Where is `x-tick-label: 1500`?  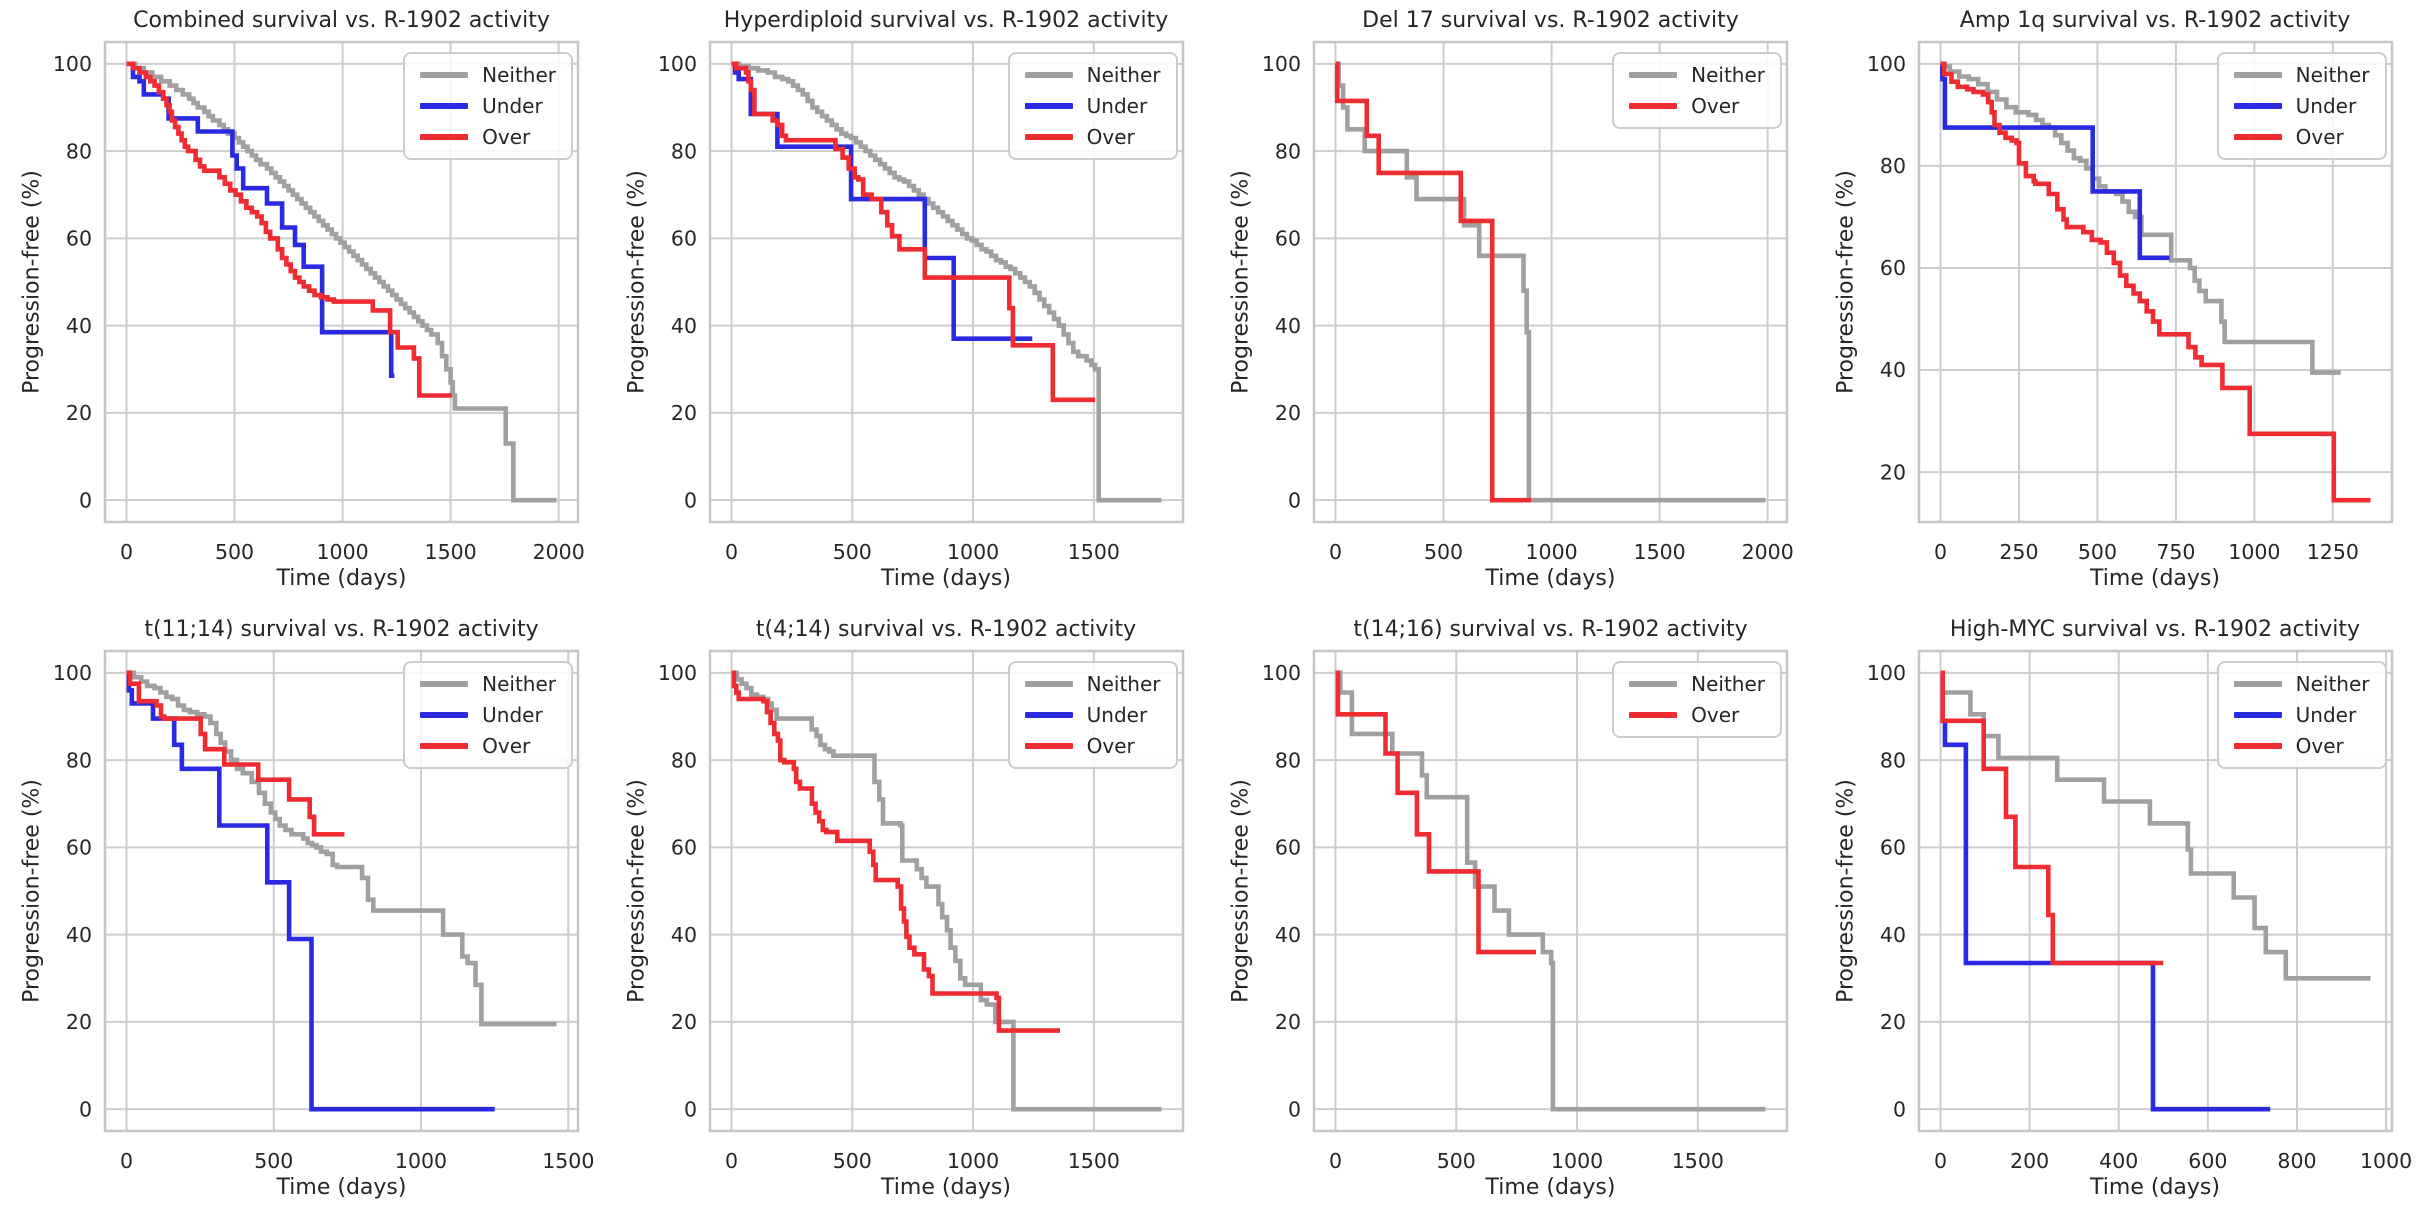 x-tick-label: 1500 is located at coordinates (1698, 1161).